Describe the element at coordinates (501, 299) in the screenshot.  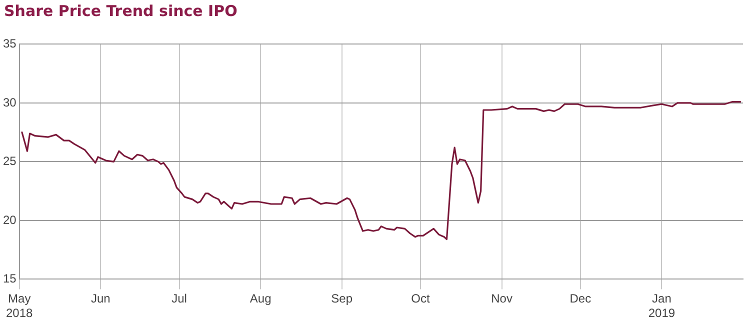
I see `x-tick-label: Nov` at that location.